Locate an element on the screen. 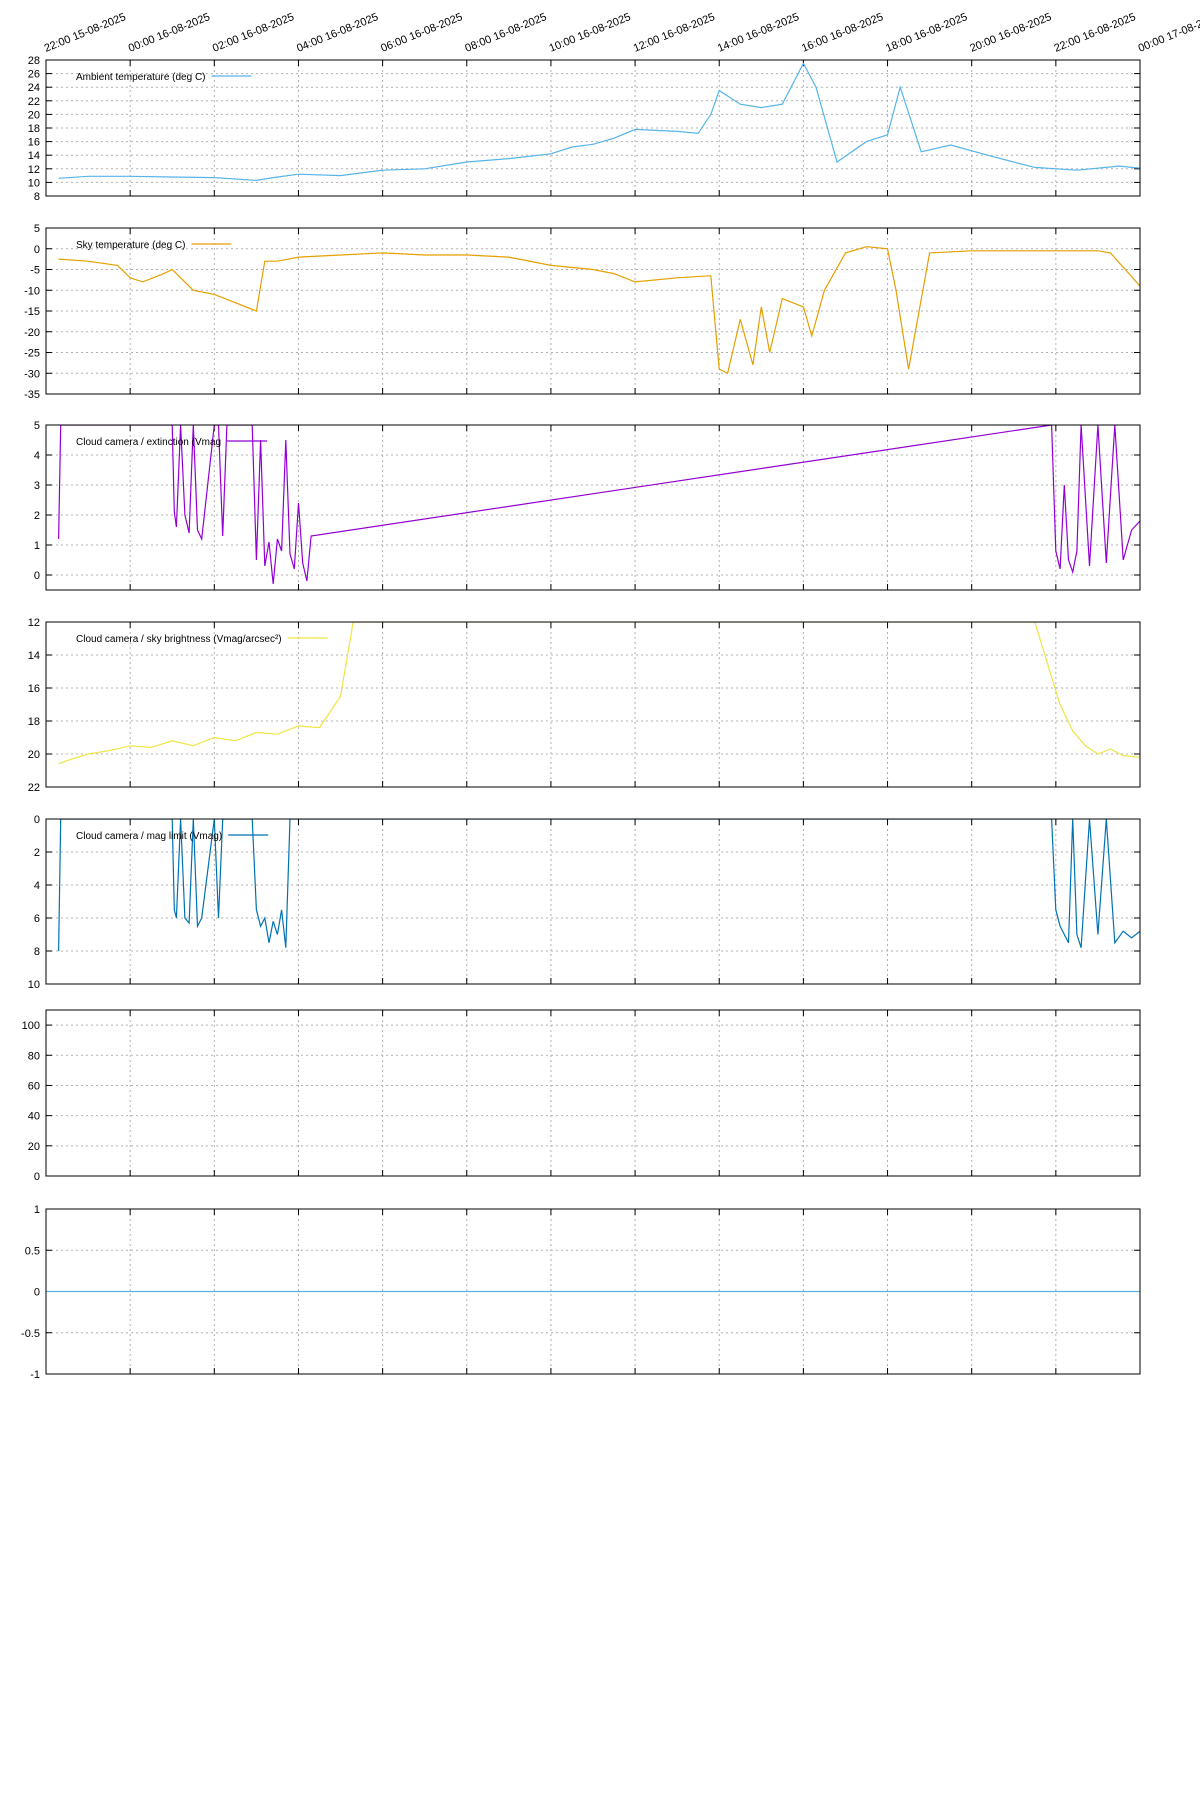  x-tick-label: 12:00 16-08-2025 is located at coordinates (674, 33).